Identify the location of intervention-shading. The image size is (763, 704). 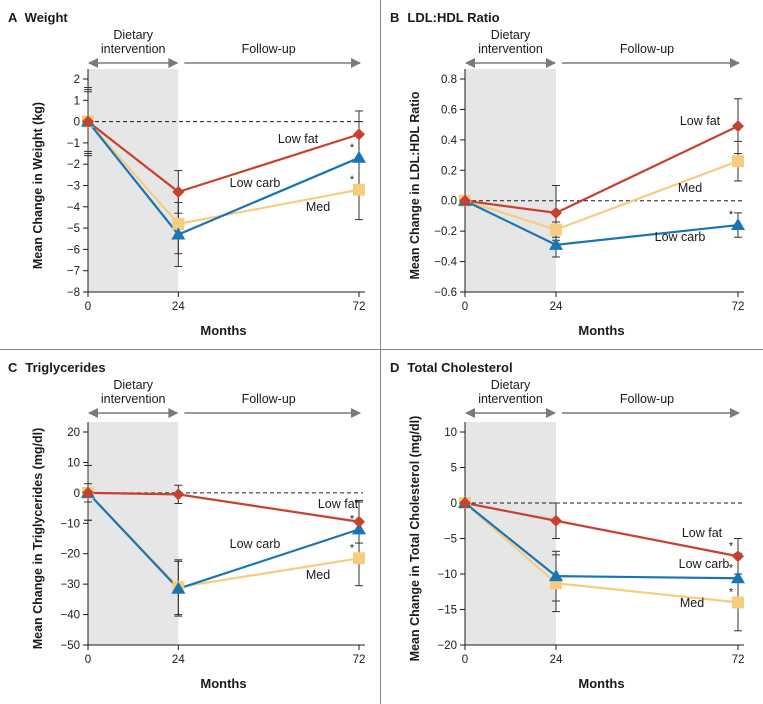
(133, 533).